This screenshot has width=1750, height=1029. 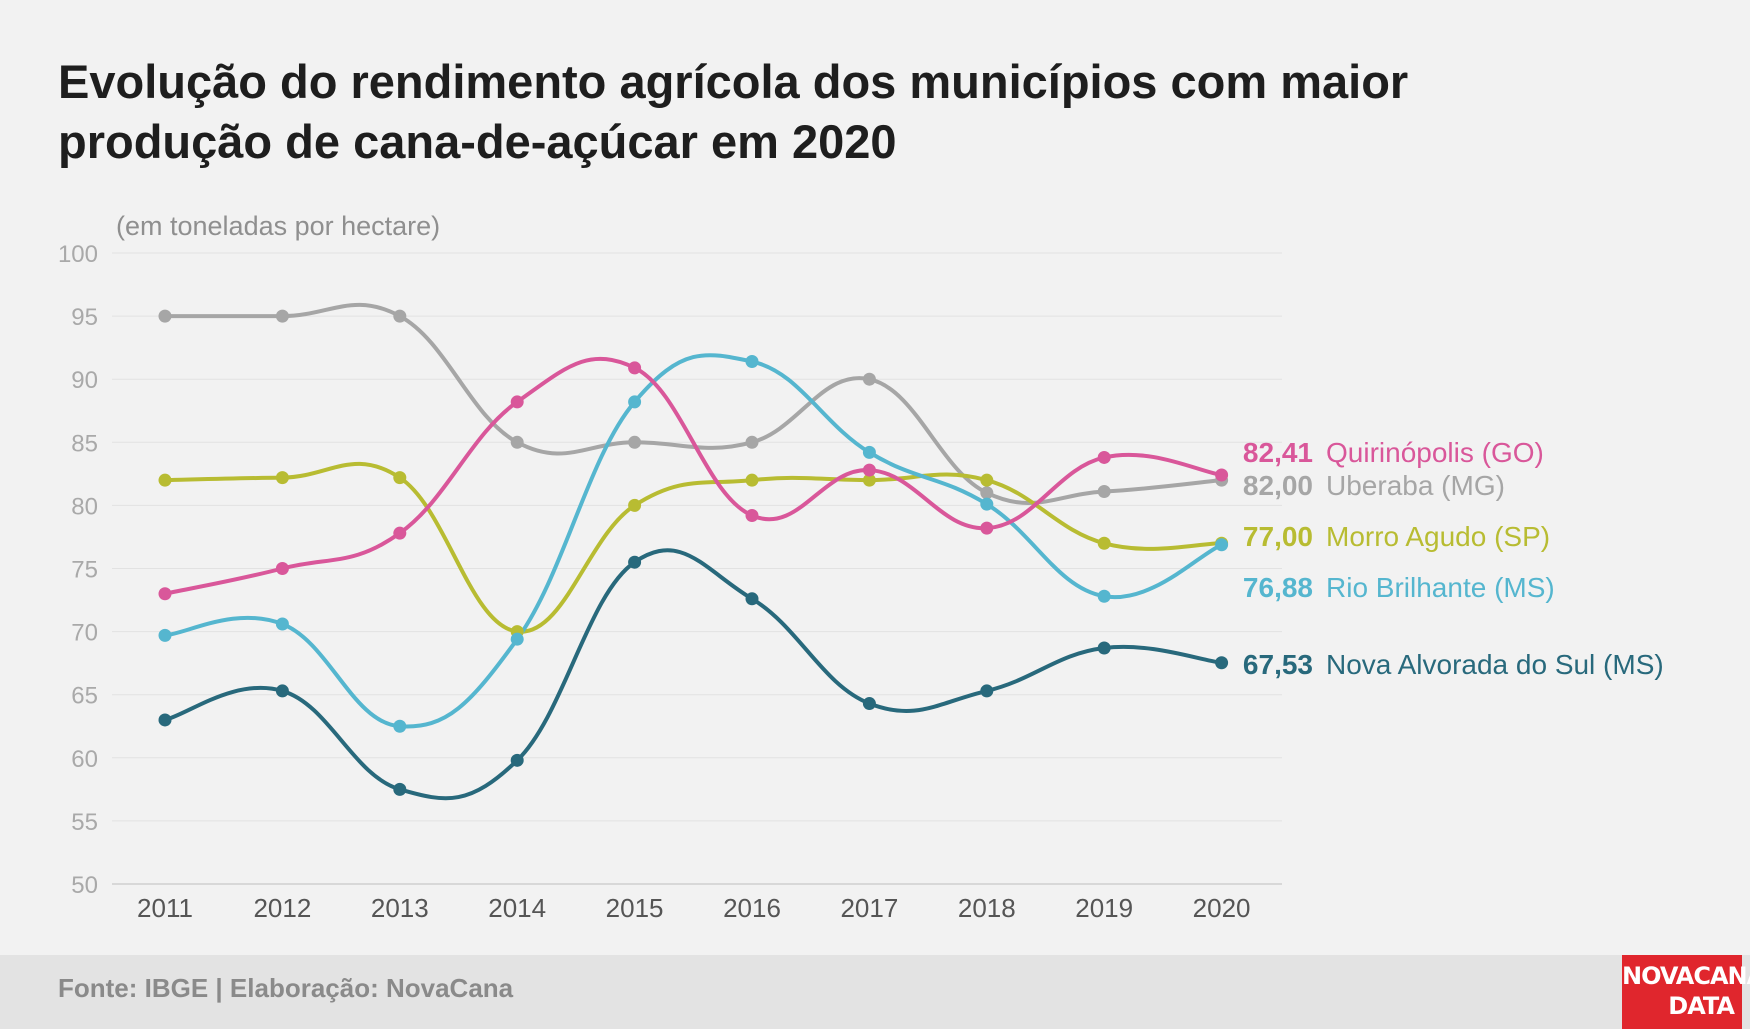 I want to click on logo-line-1: NOVACANA, so click(x=1686, y=976).